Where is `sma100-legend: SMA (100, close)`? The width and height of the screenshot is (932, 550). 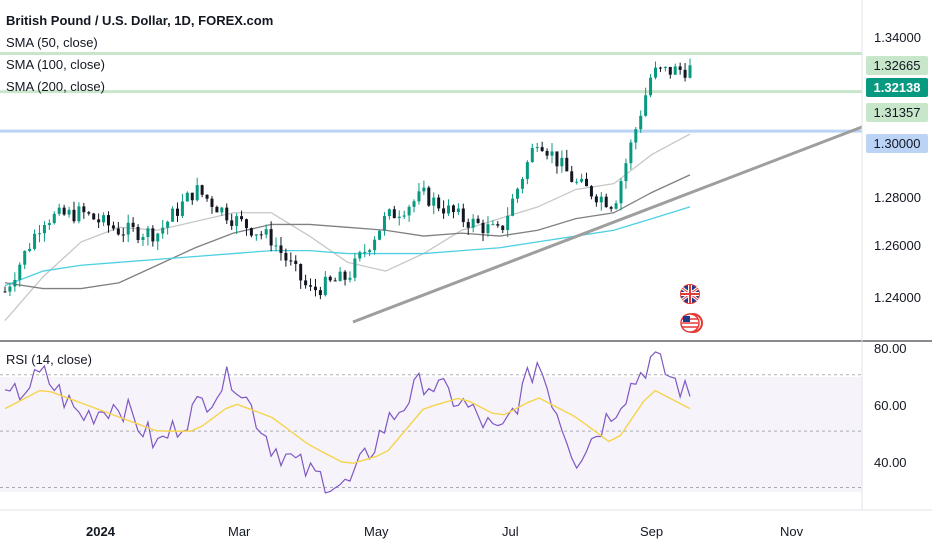
sma100-legend: SMA (100, close) is located at coordinates (55, 64).